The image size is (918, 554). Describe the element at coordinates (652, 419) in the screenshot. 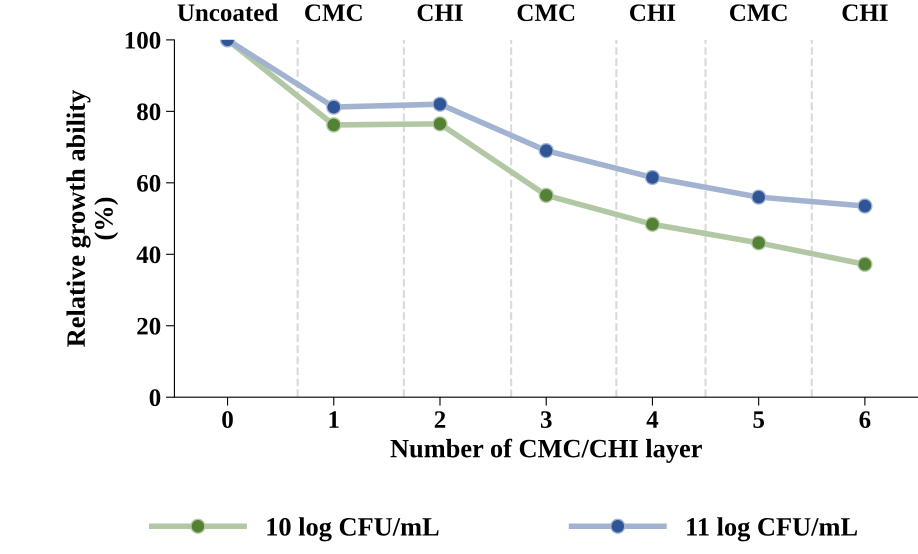

I see `x-tick-label: 4` at that location.